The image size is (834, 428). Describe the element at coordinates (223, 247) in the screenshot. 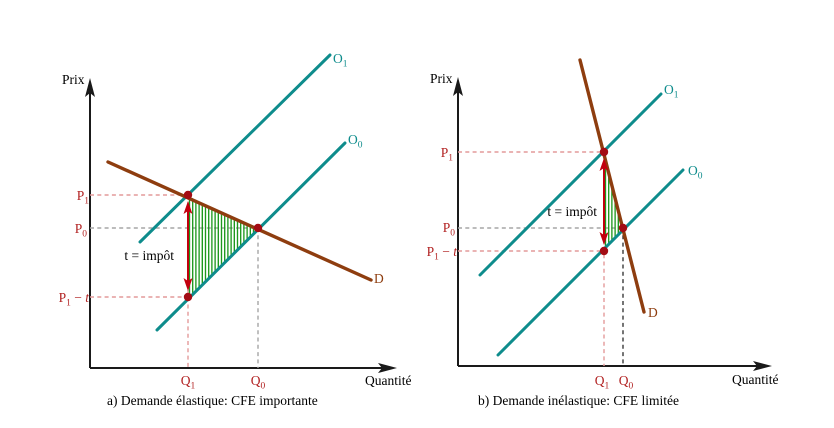

I see `tax-area-hatched` at that location.